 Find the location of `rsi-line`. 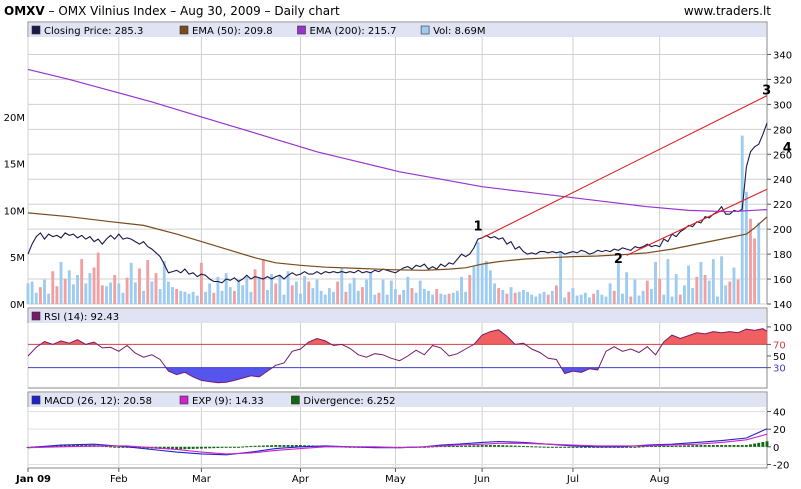

rsi-line is located at coordinates (397, 356).